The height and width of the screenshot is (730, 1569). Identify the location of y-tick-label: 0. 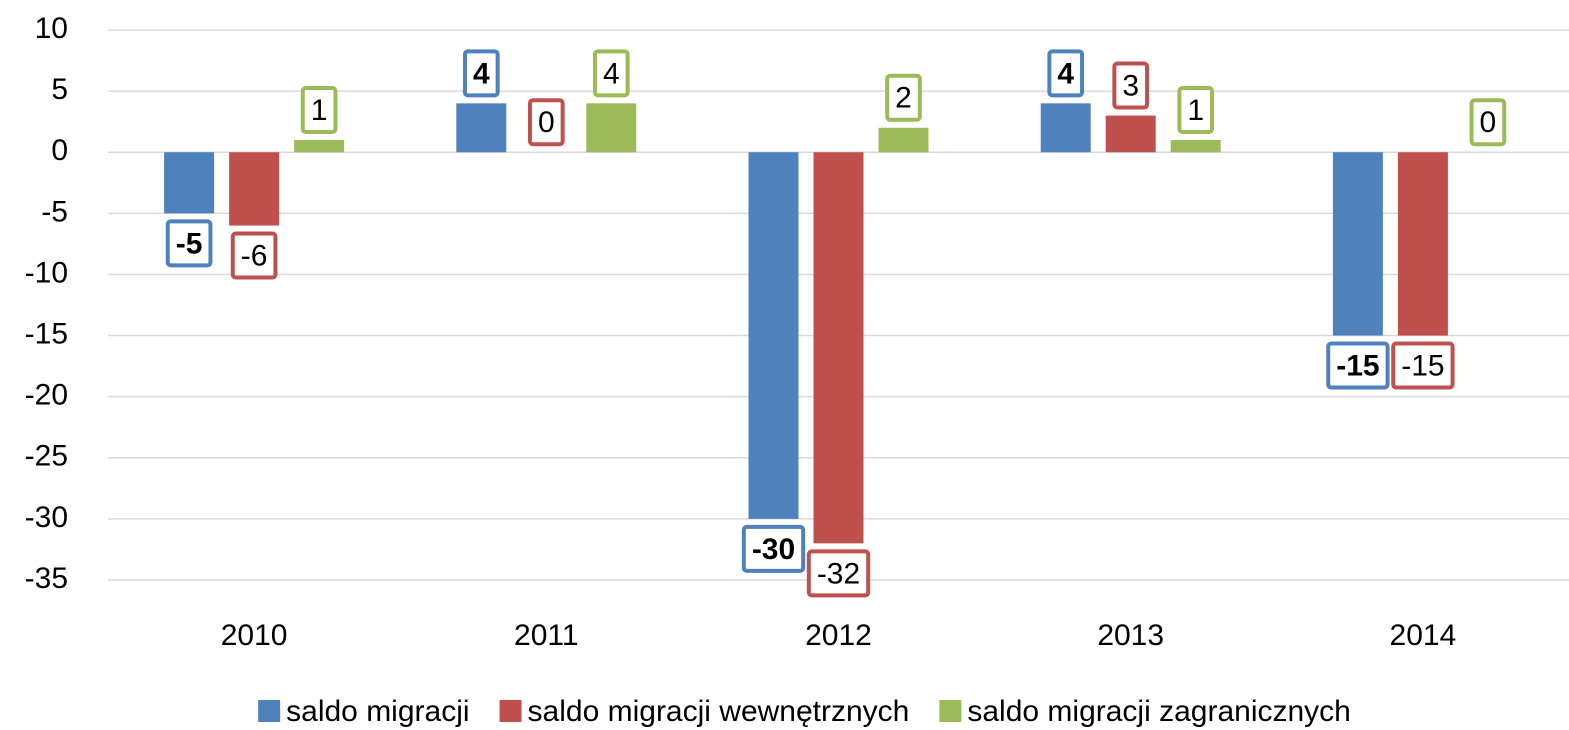
(59, 150).